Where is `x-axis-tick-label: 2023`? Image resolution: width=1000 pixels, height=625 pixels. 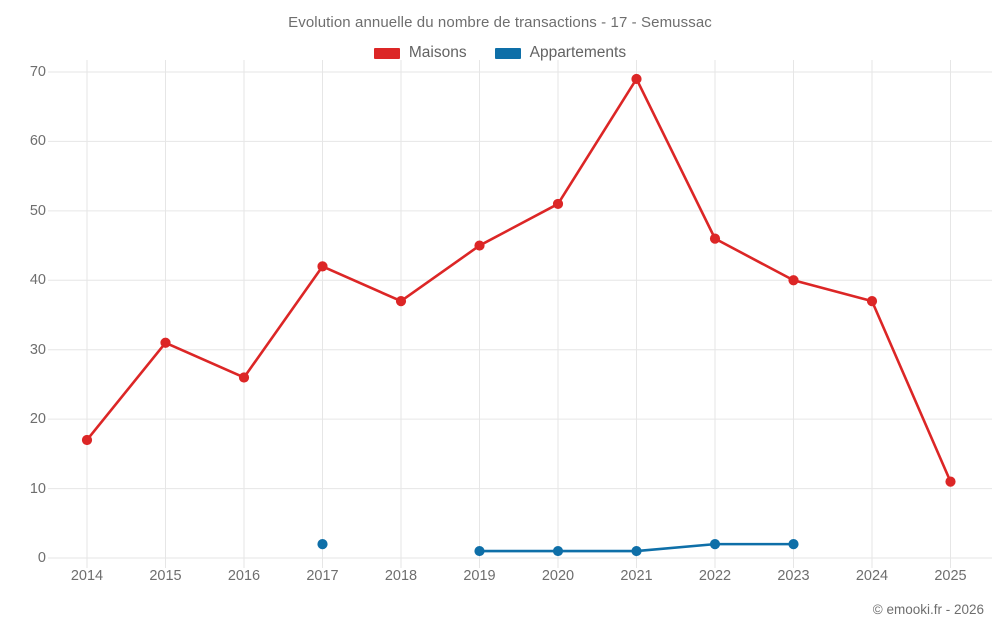
x-axis-tick-label: 2023 is located at coordinates (793, 576).